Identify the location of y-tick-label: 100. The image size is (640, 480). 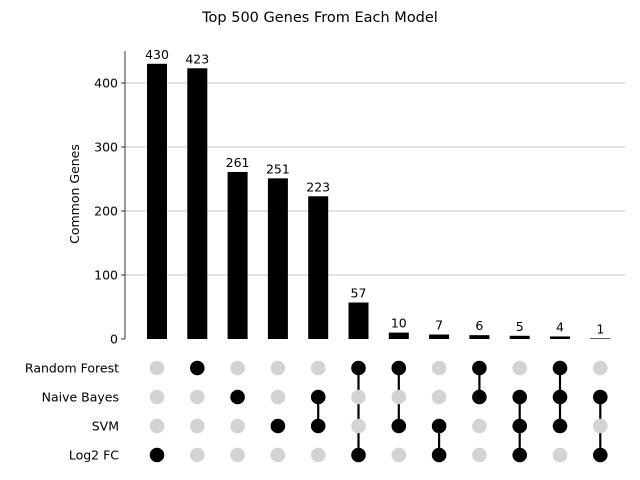
(106, 275).